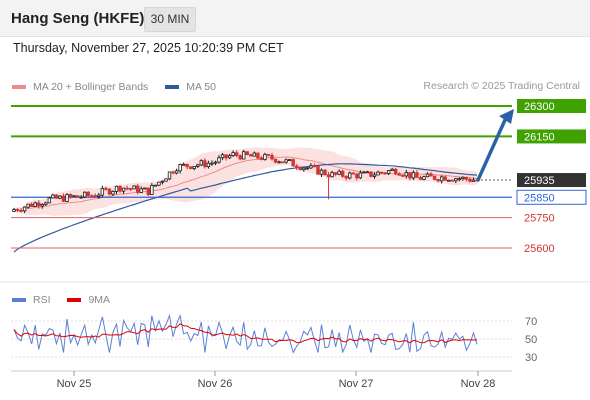  What do you see at coordinates (245, 333) in the screenshot?
I see `rsi-ma9-line` at bounding box center [245, 333].